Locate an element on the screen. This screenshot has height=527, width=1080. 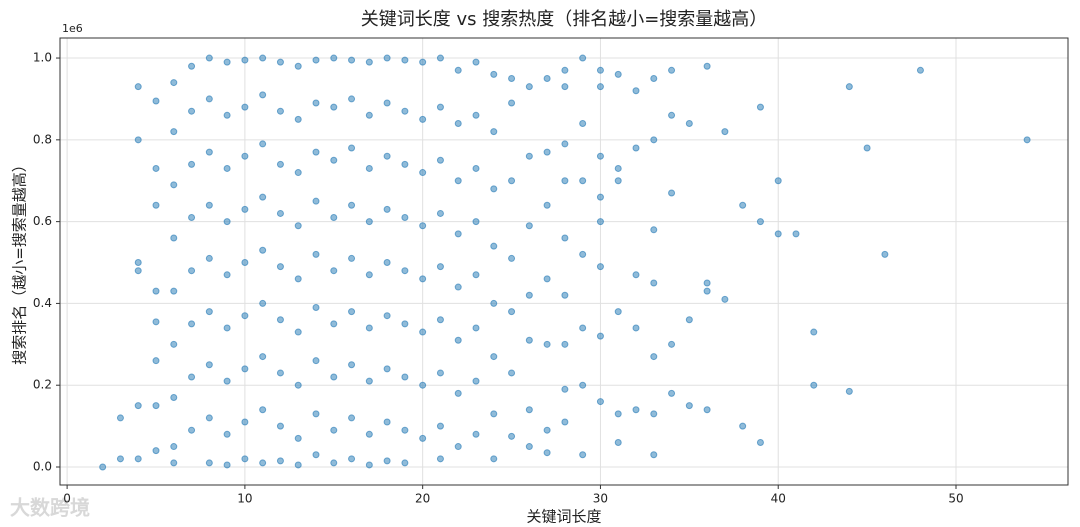
x-axis-label: 关键词长度 is located at coordinates (563, 517).